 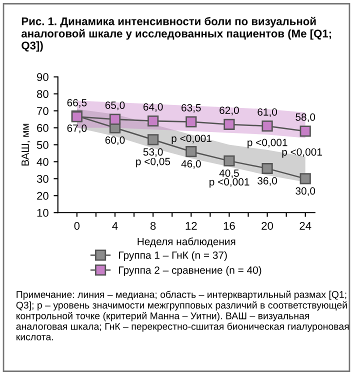 I want to click on y-tick-label: 60, so click(x=42, y=128).